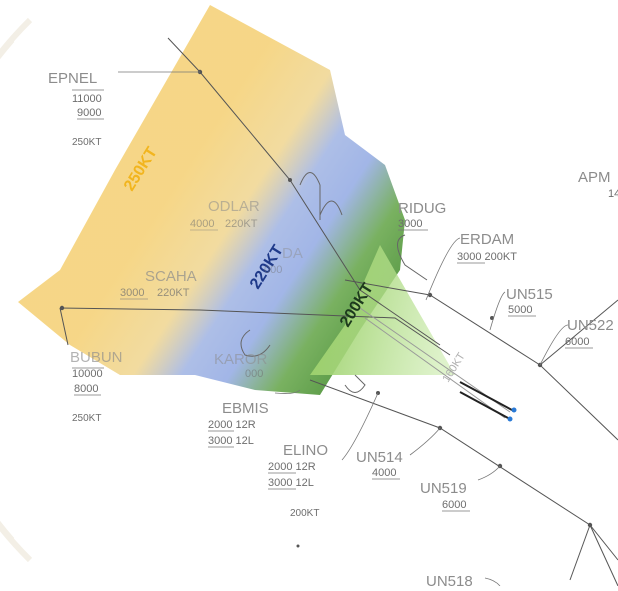 The image size is (618, 591). I want to click on waypoint-fragment: DA 000, so click(283, 260).